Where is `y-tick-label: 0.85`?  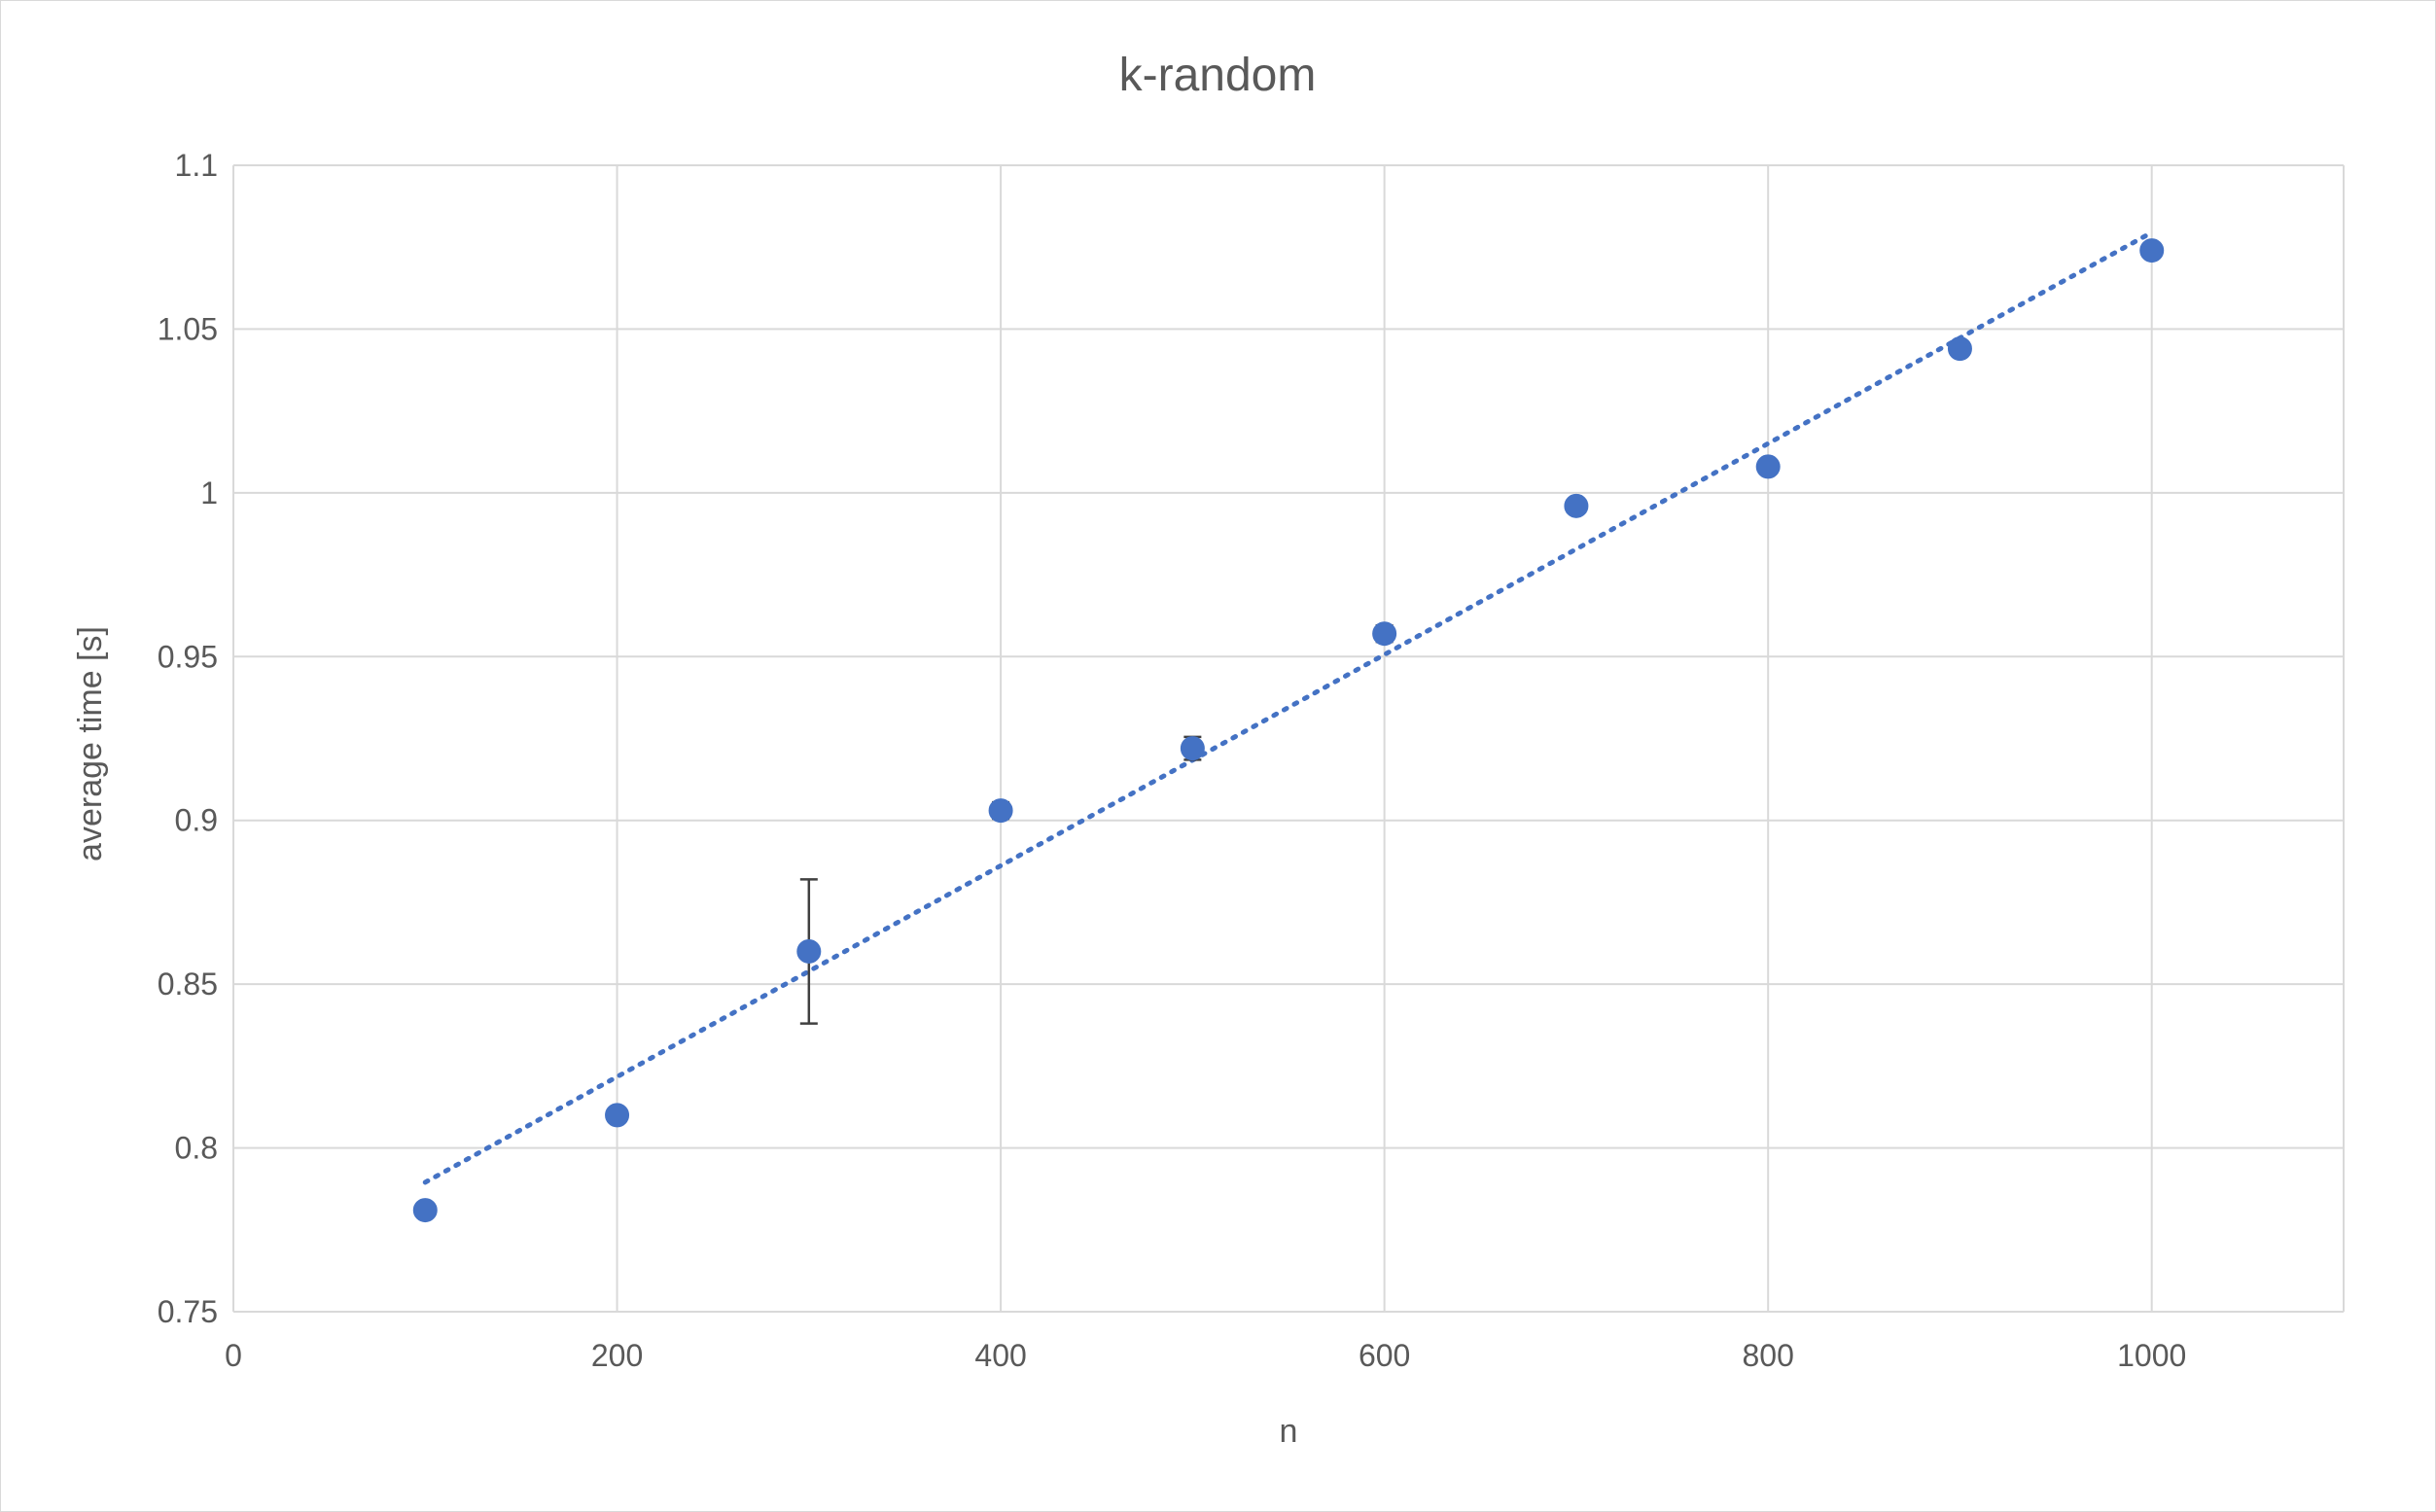 y-tick-label: 0.85 is located at coordinates (188, 984).